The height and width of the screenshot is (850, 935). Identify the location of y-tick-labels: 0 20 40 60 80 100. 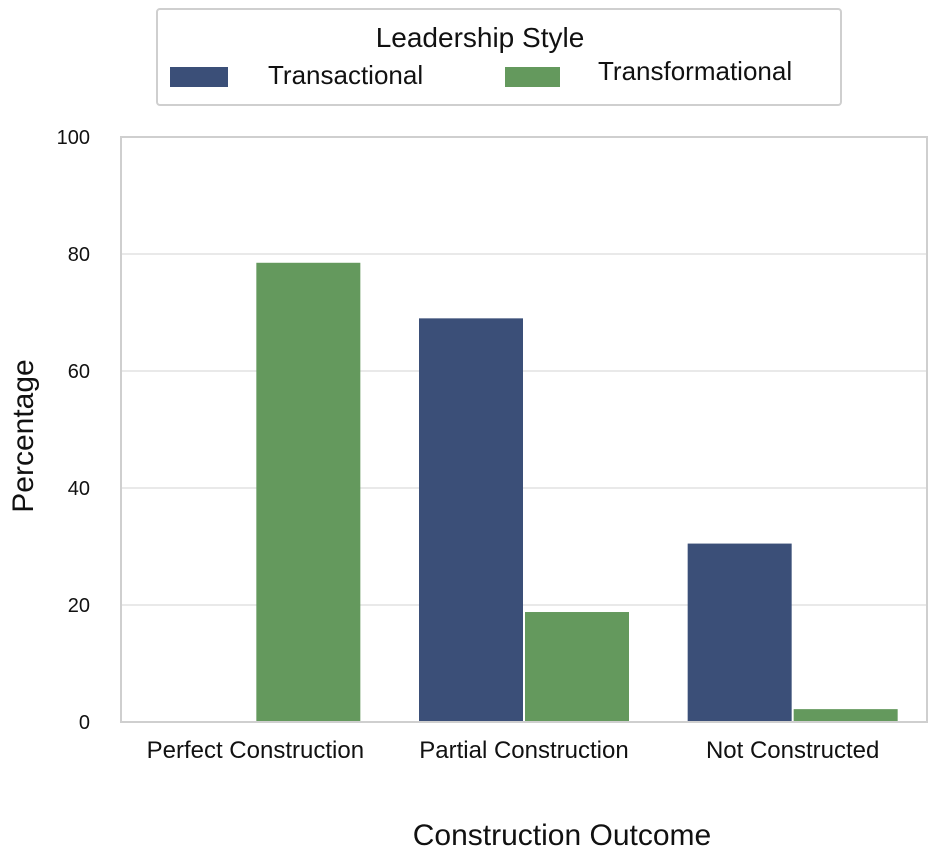
(73, 430).